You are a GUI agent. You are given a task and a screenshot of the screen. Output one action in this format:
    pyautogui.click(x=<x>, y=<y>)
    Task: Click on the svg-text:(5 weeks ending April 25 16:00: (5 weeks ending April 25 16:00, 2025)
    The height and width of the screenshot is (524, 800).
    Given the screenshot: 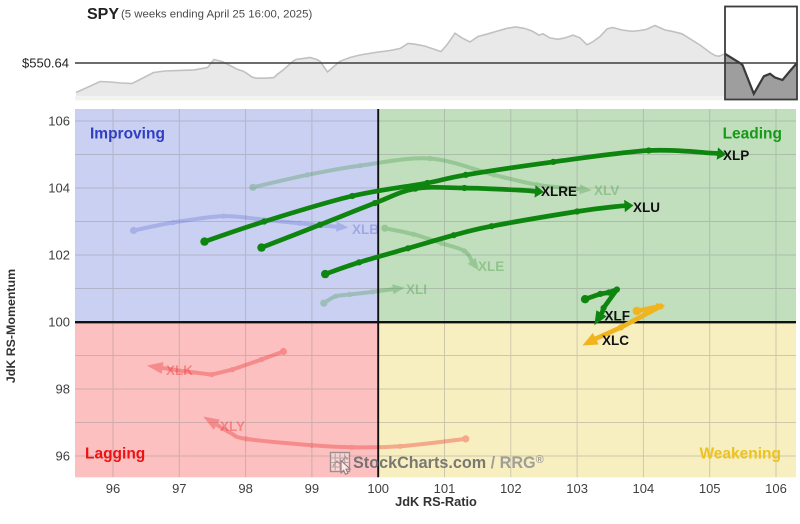 What is the action you would take?
    pyautogui.click(x=216, y=15)
    